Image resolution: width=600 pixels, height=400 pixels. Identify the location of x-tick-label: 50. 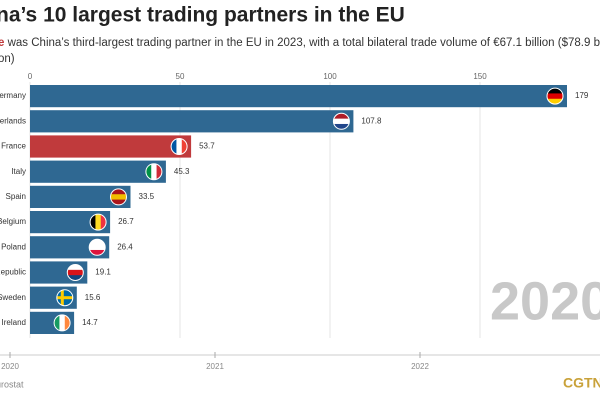
(180, 76).